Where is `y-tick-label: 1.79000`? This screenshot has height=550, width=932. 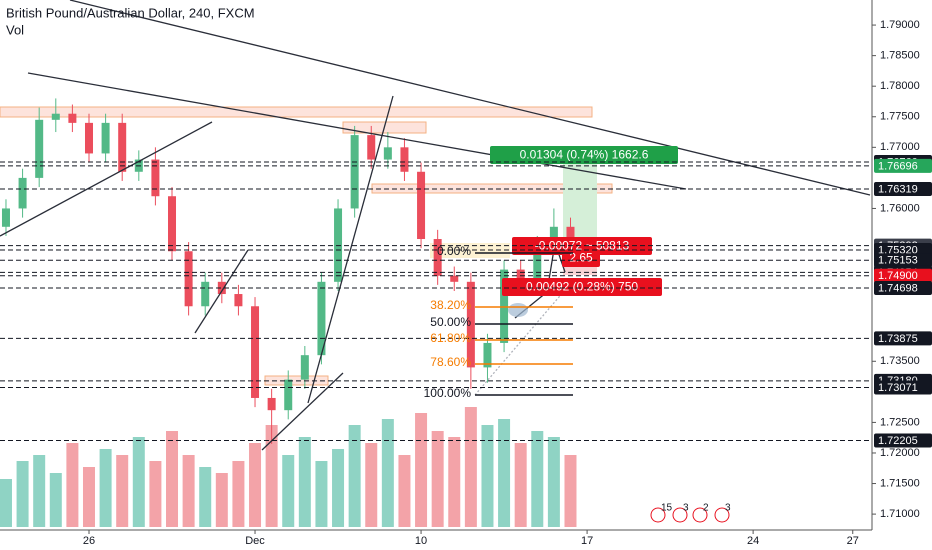
y-tick-label: 1.79000 is located at coordinates (900, 25).